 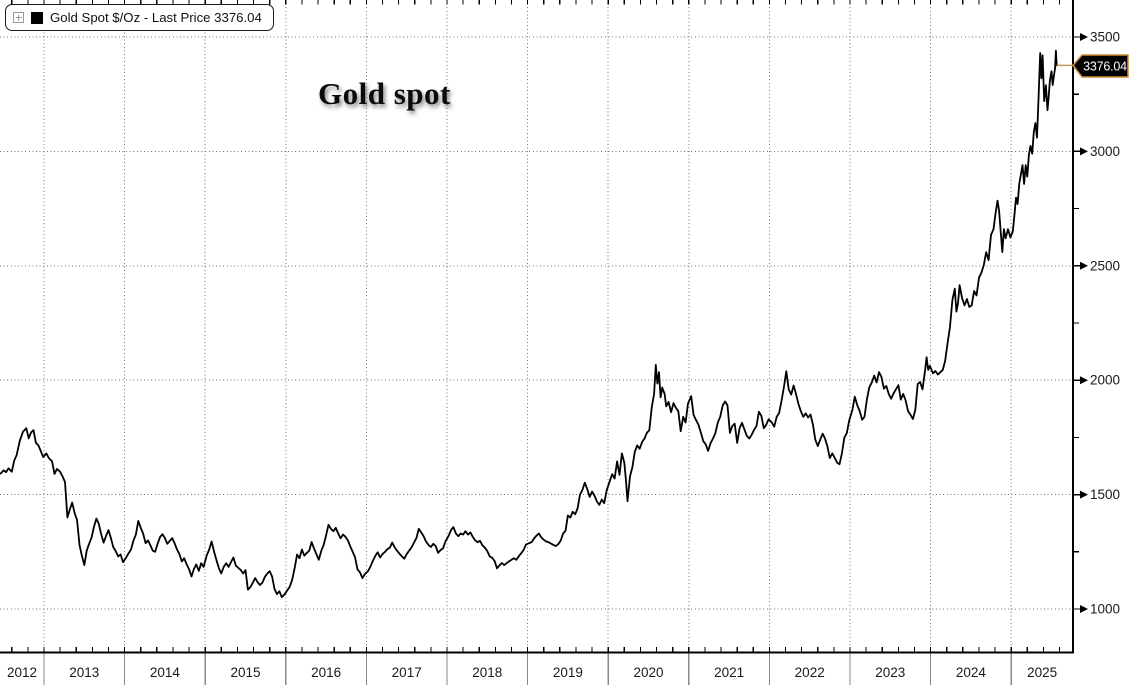 I want to click on y-axis-label: 2000, so click(x=1105, y=380).